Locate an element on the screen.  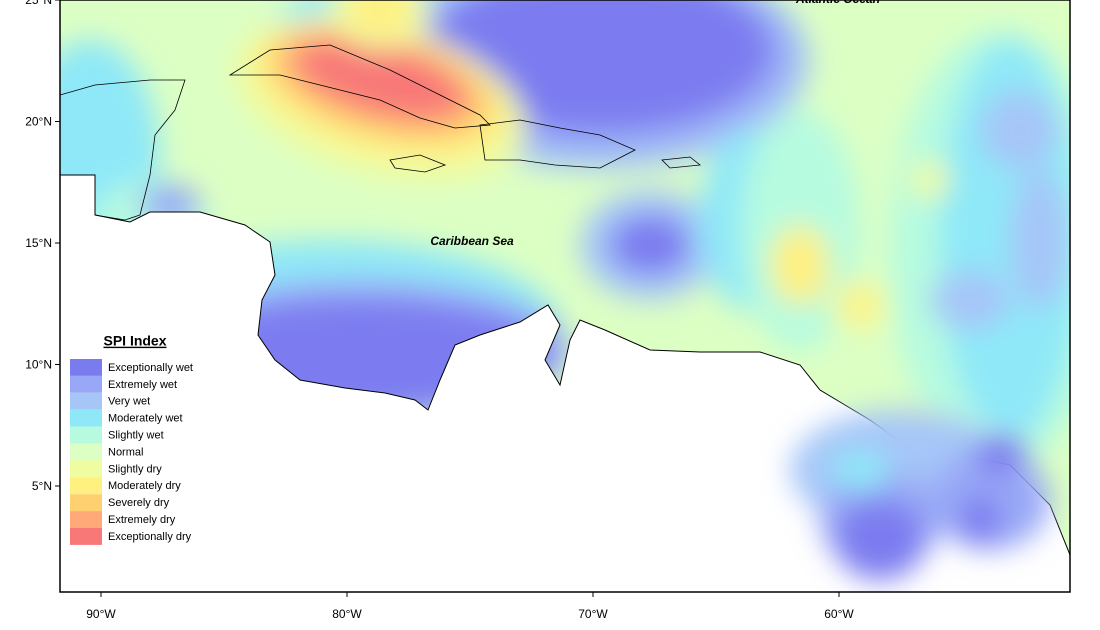
lon-label: 80°W is located at coordinates (347, 614).